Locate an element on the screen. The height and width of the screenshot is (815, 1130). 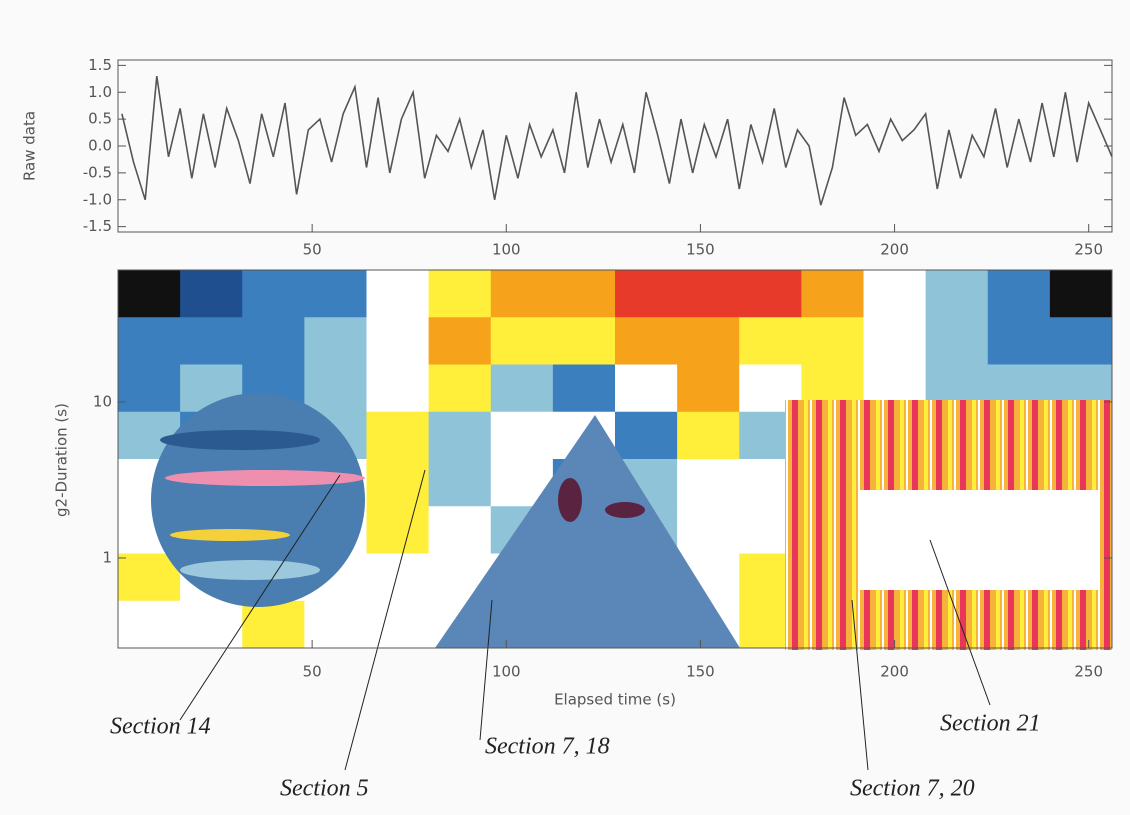
y-tick-label: 1.5 is located at coordinates (100, 65).